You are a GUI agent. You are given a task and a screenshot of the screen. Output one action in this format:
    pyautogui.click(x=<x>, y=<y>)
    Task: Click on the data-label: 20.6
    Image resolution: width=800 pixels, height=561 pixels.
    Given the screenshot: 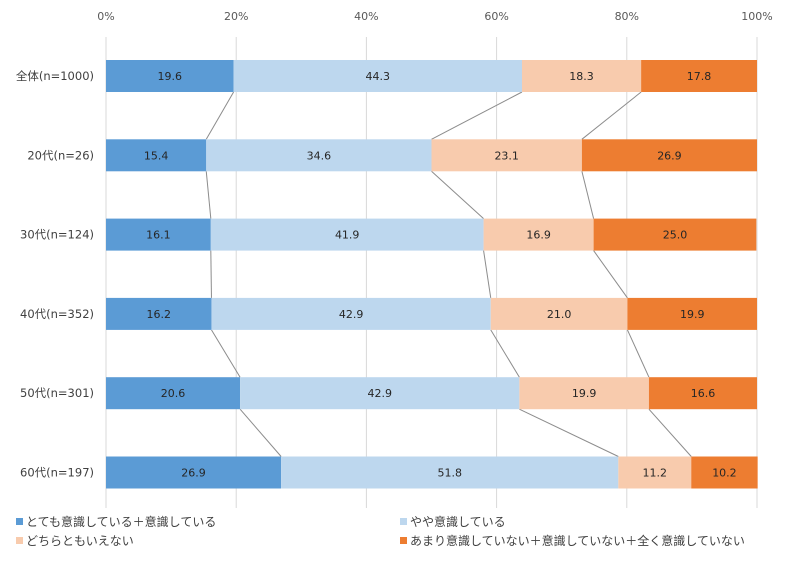 What is the action you would take?
    pyautogui.click(x=173, y=393)
    